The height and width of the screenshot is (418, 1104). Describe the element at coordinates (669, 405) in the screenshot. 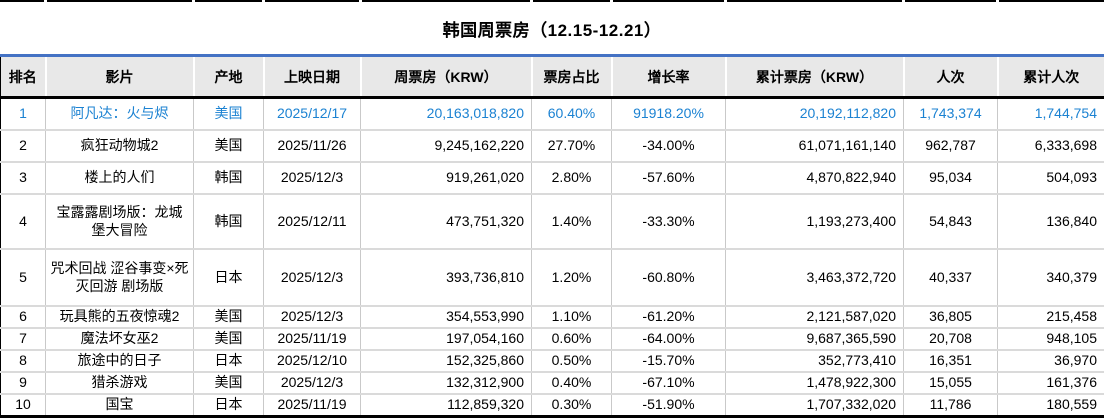

I see `growth-cell: -51.90%` at that location.